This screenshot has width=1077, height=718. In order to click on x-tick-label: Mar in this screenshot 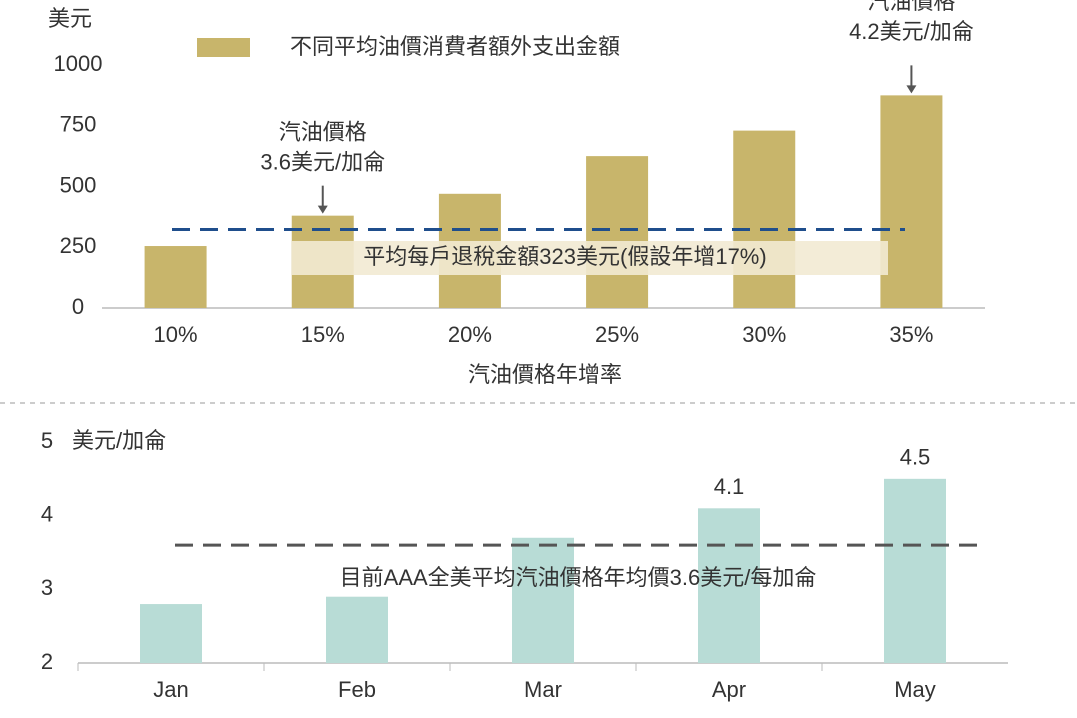, I will do `click(543, 689)`.